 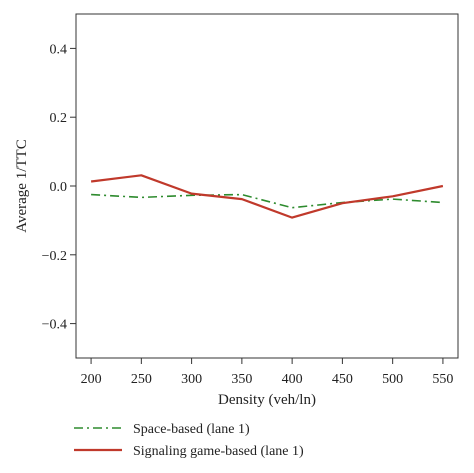 What do you see at coordinates (342, 379) in the screenshot?
I see `x-tick-label: 450` at bounding box center [342, 379].